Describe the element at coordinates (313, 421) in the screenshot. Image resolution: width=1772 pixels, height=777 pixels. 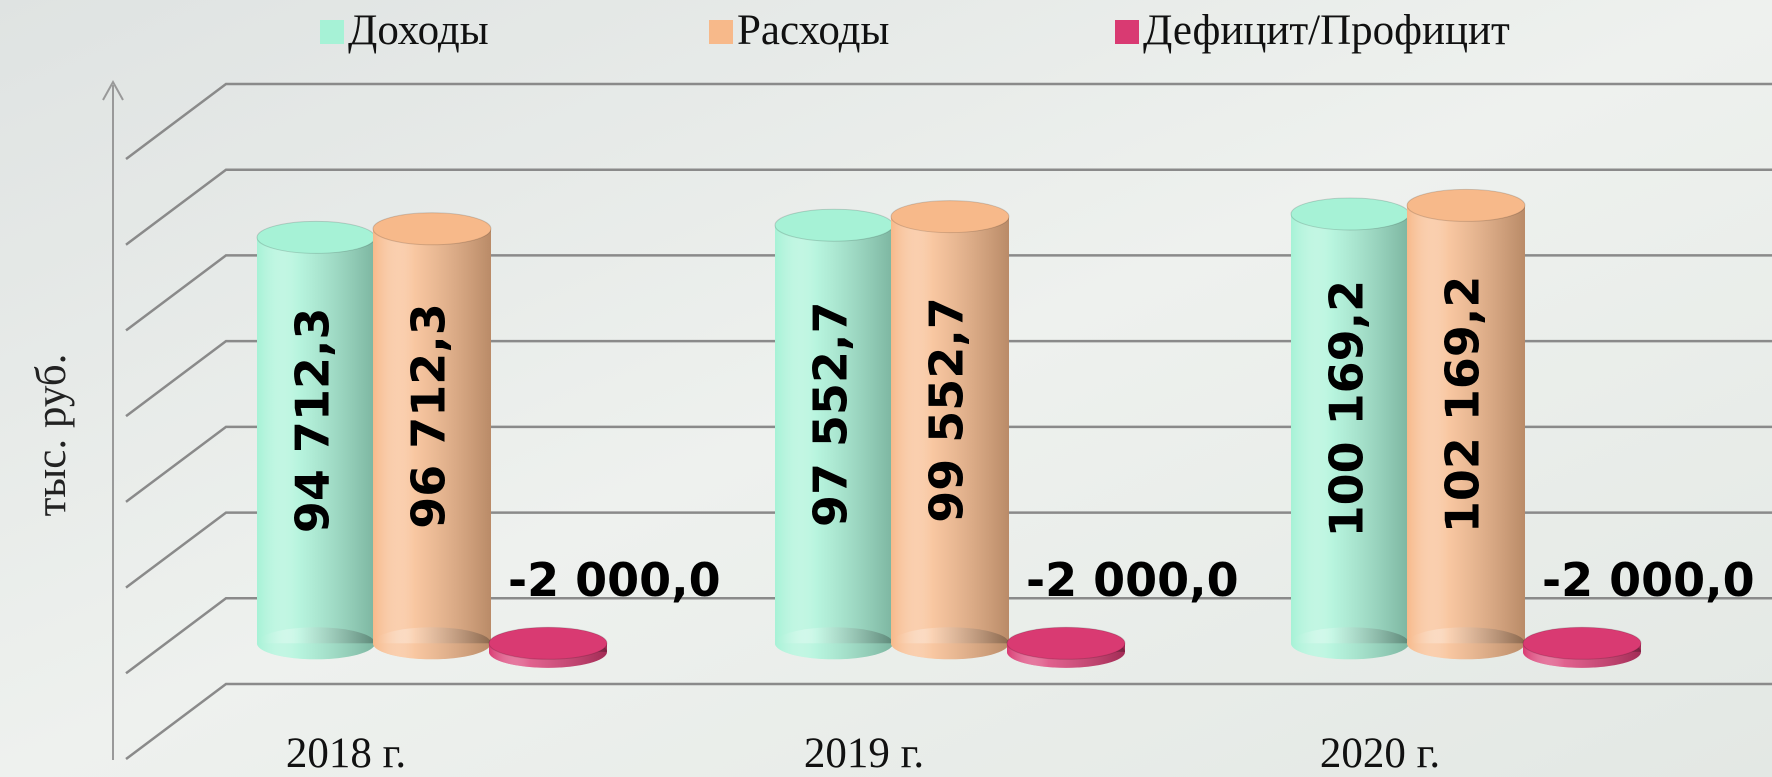
I see `value-label: 94 712,3` at that location.